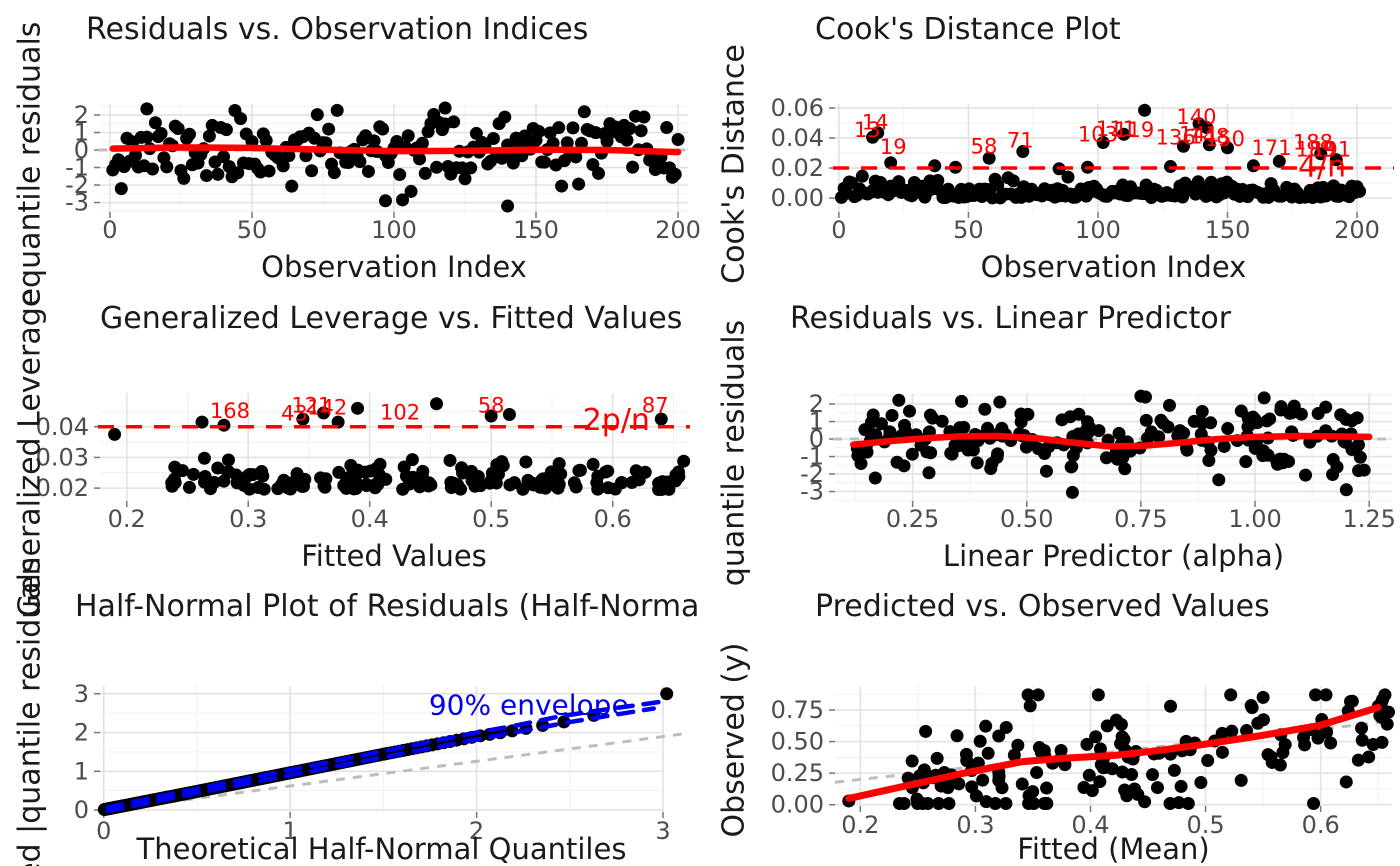 This screenshot has height=866, width=1400. I want to click on panel-predicted-vs-observed-ylabel: Observed (y), so click(734, 740).